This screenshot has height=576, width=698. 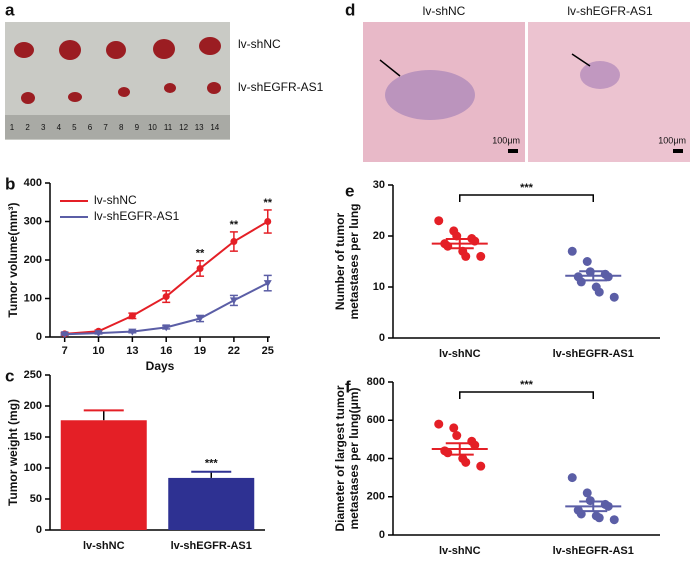 What do you see at coordinates (183, 127) in the screenshot?
I see `ruler-label: 12` at bounding box center [183, 127].